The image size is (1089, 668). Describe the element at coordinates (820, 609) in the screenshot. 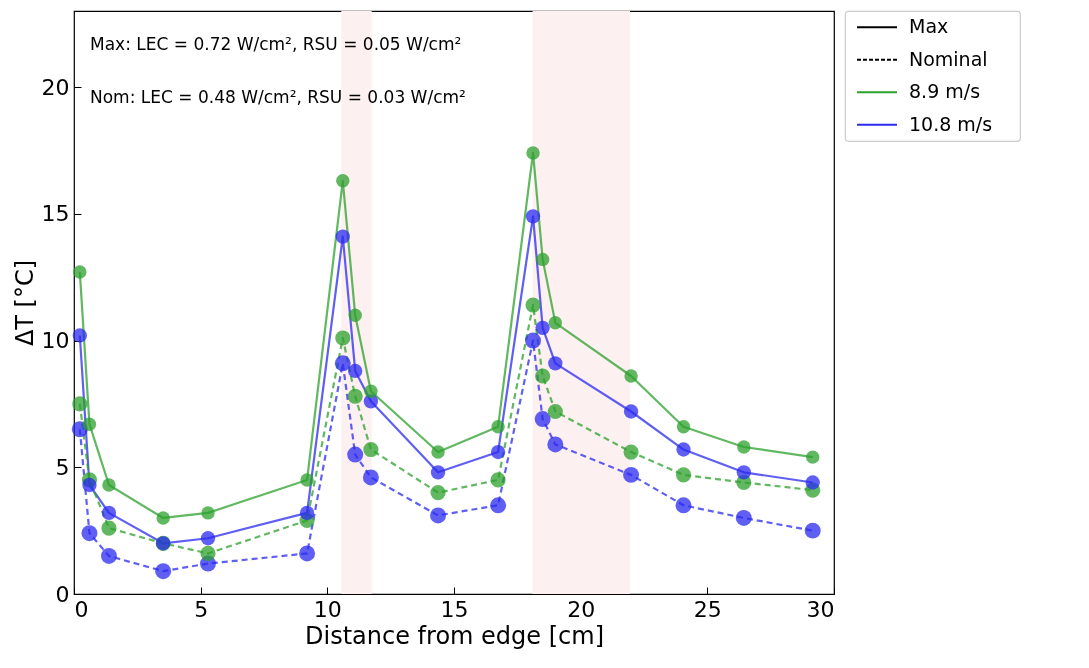

I see `x-tick-label: 30` at that location.